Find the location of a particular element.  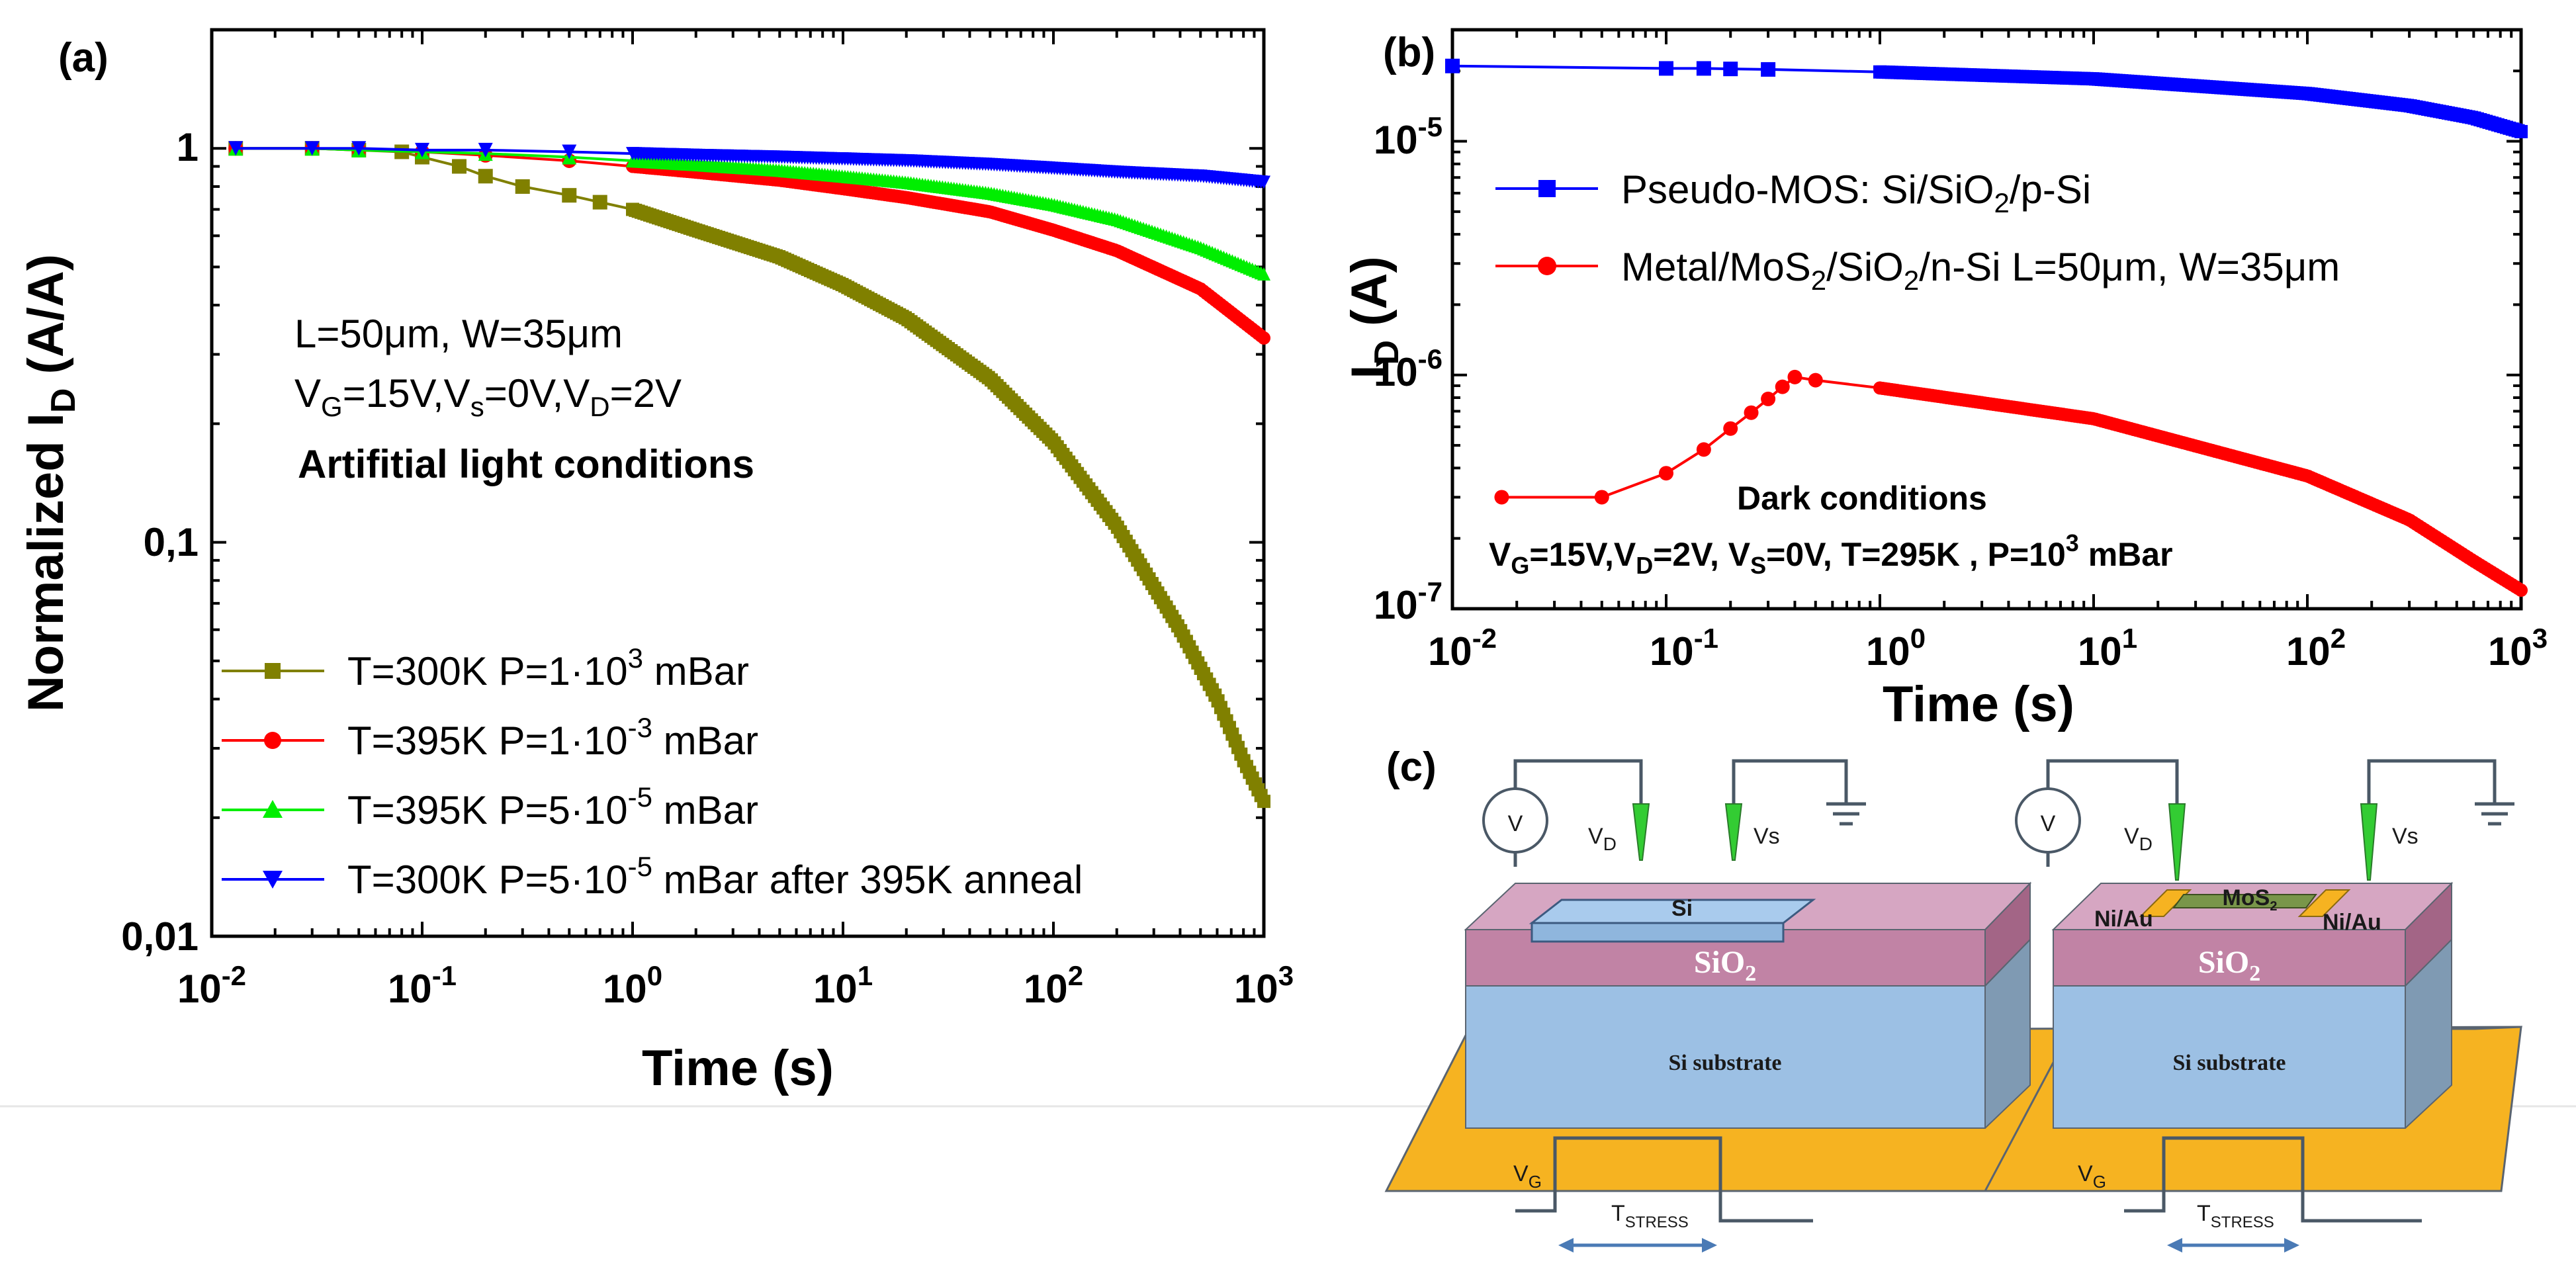

contact-left-label: Ni/Au is located at coordinates (2123, 919).